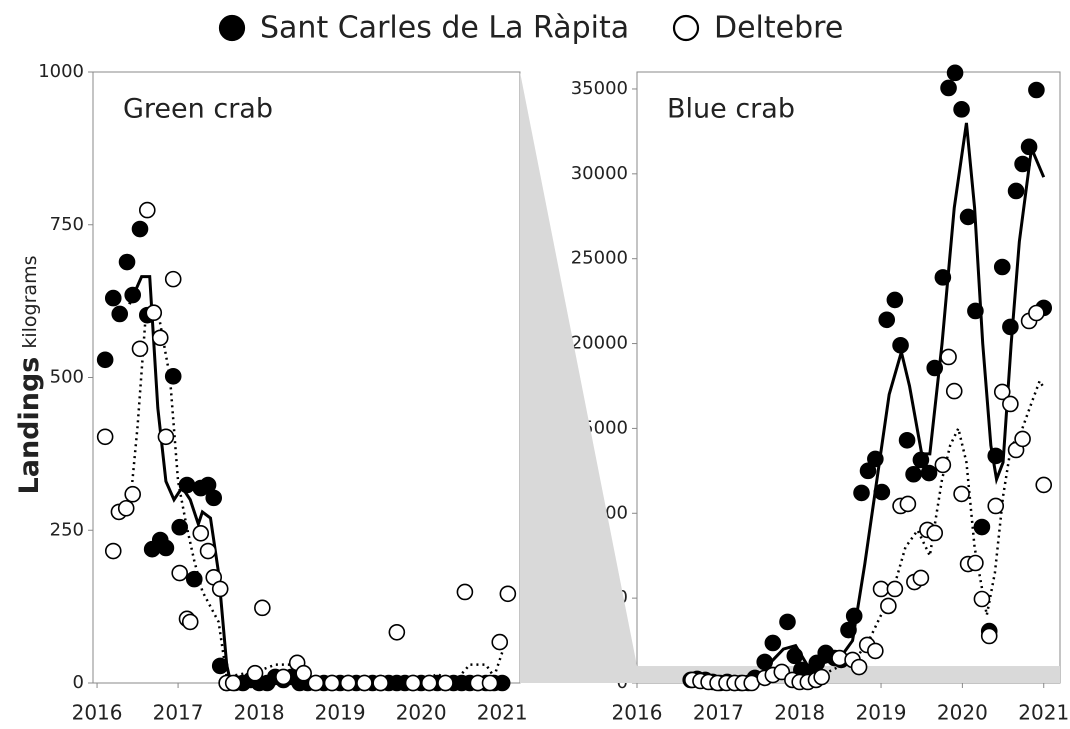  What do you see at coordinates (29, 426) in the screenshot?
I see `y-axis-label: Landings` at bounding box center [29, 426].